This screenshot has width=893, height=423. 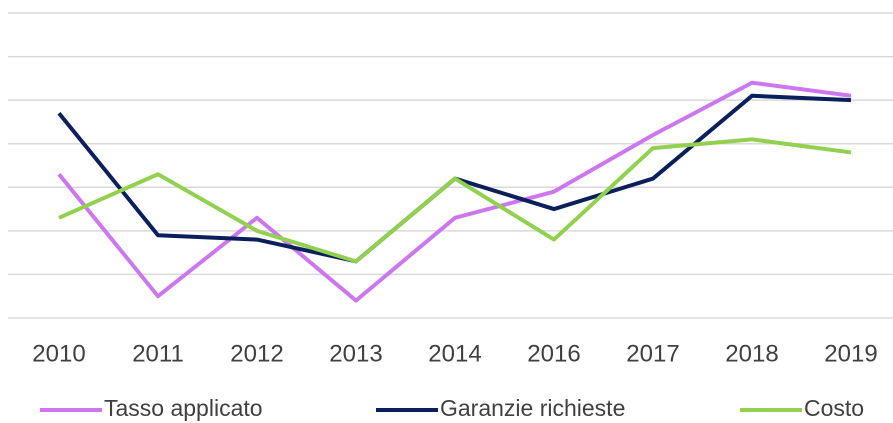 What do you see at coordinates (158, 353) in the screenshot?
I see `x-tick-label: 2011` at bounding box center [158, 353].